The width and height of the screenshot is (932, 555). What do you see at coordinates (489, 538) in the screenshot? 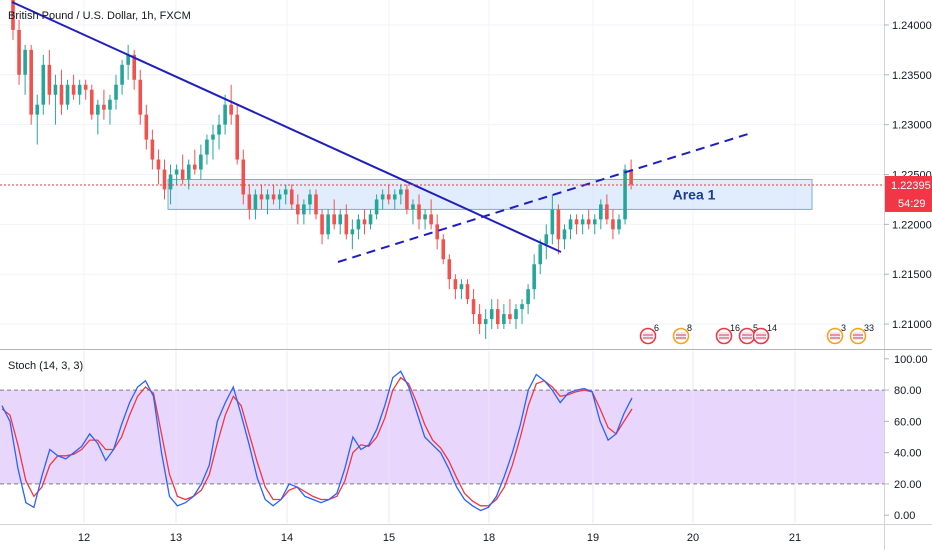
I see `time-tick-label: 18` at bounding box center [489, 538].